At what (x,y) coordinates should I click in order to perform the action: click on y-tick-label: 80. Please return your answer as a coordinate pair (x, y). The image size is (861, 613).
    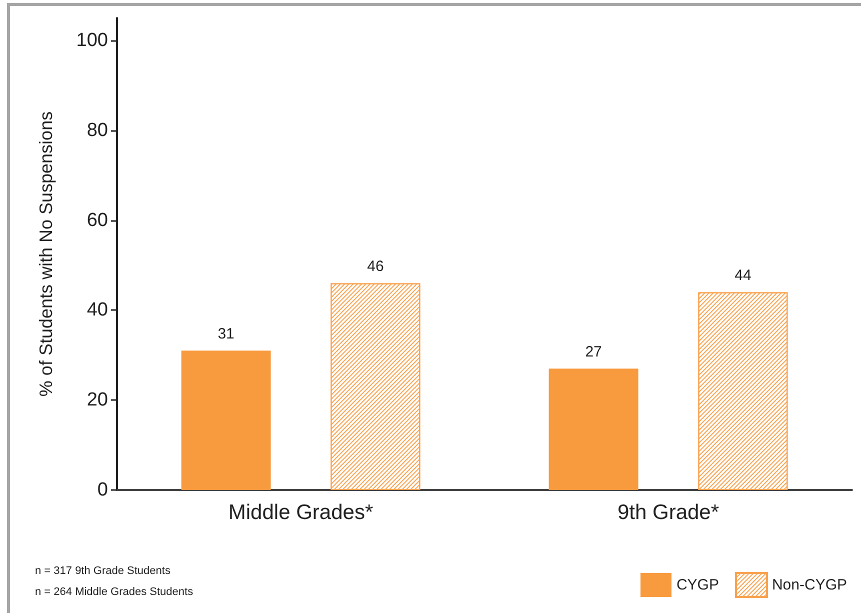
    Looking at the image, I should click on (97, 130).